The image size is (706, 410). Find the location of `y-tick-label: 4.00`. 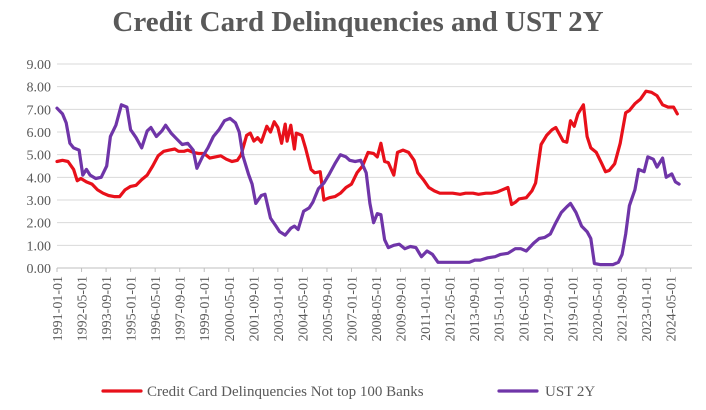

y-tick-label: 4.00 is located at coordinates (39, 178).